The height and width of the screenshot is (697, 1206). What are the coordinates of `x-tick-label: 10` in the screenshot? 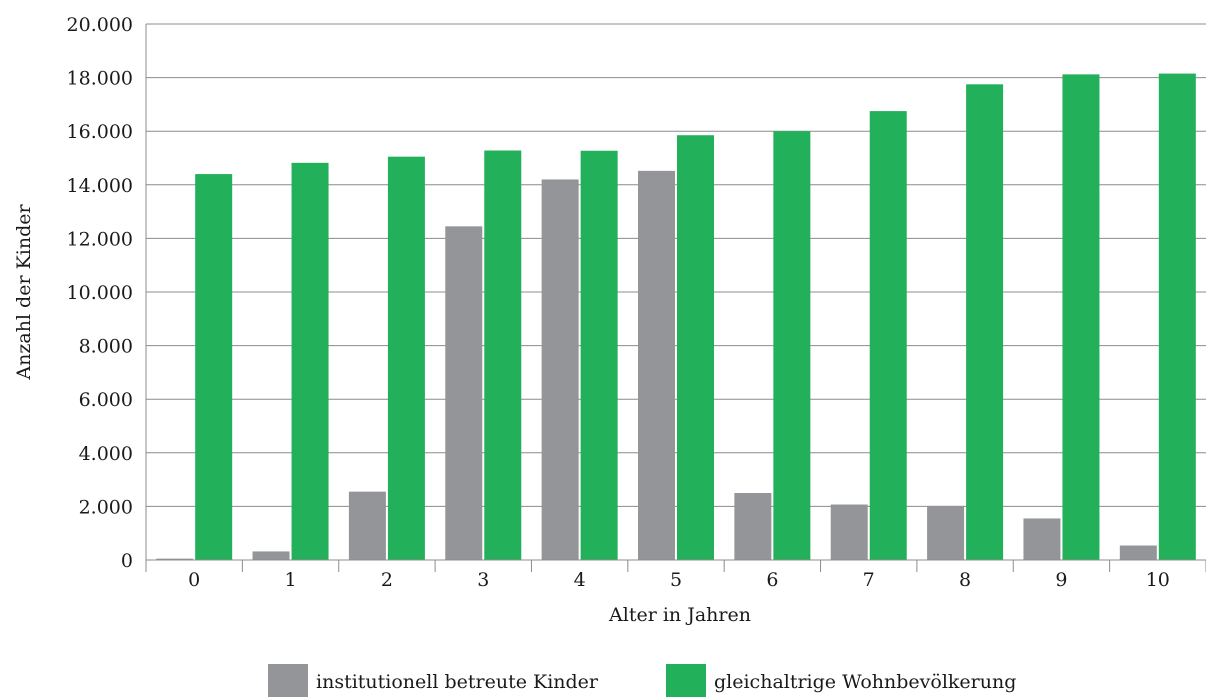 It's located at (1158, 580).